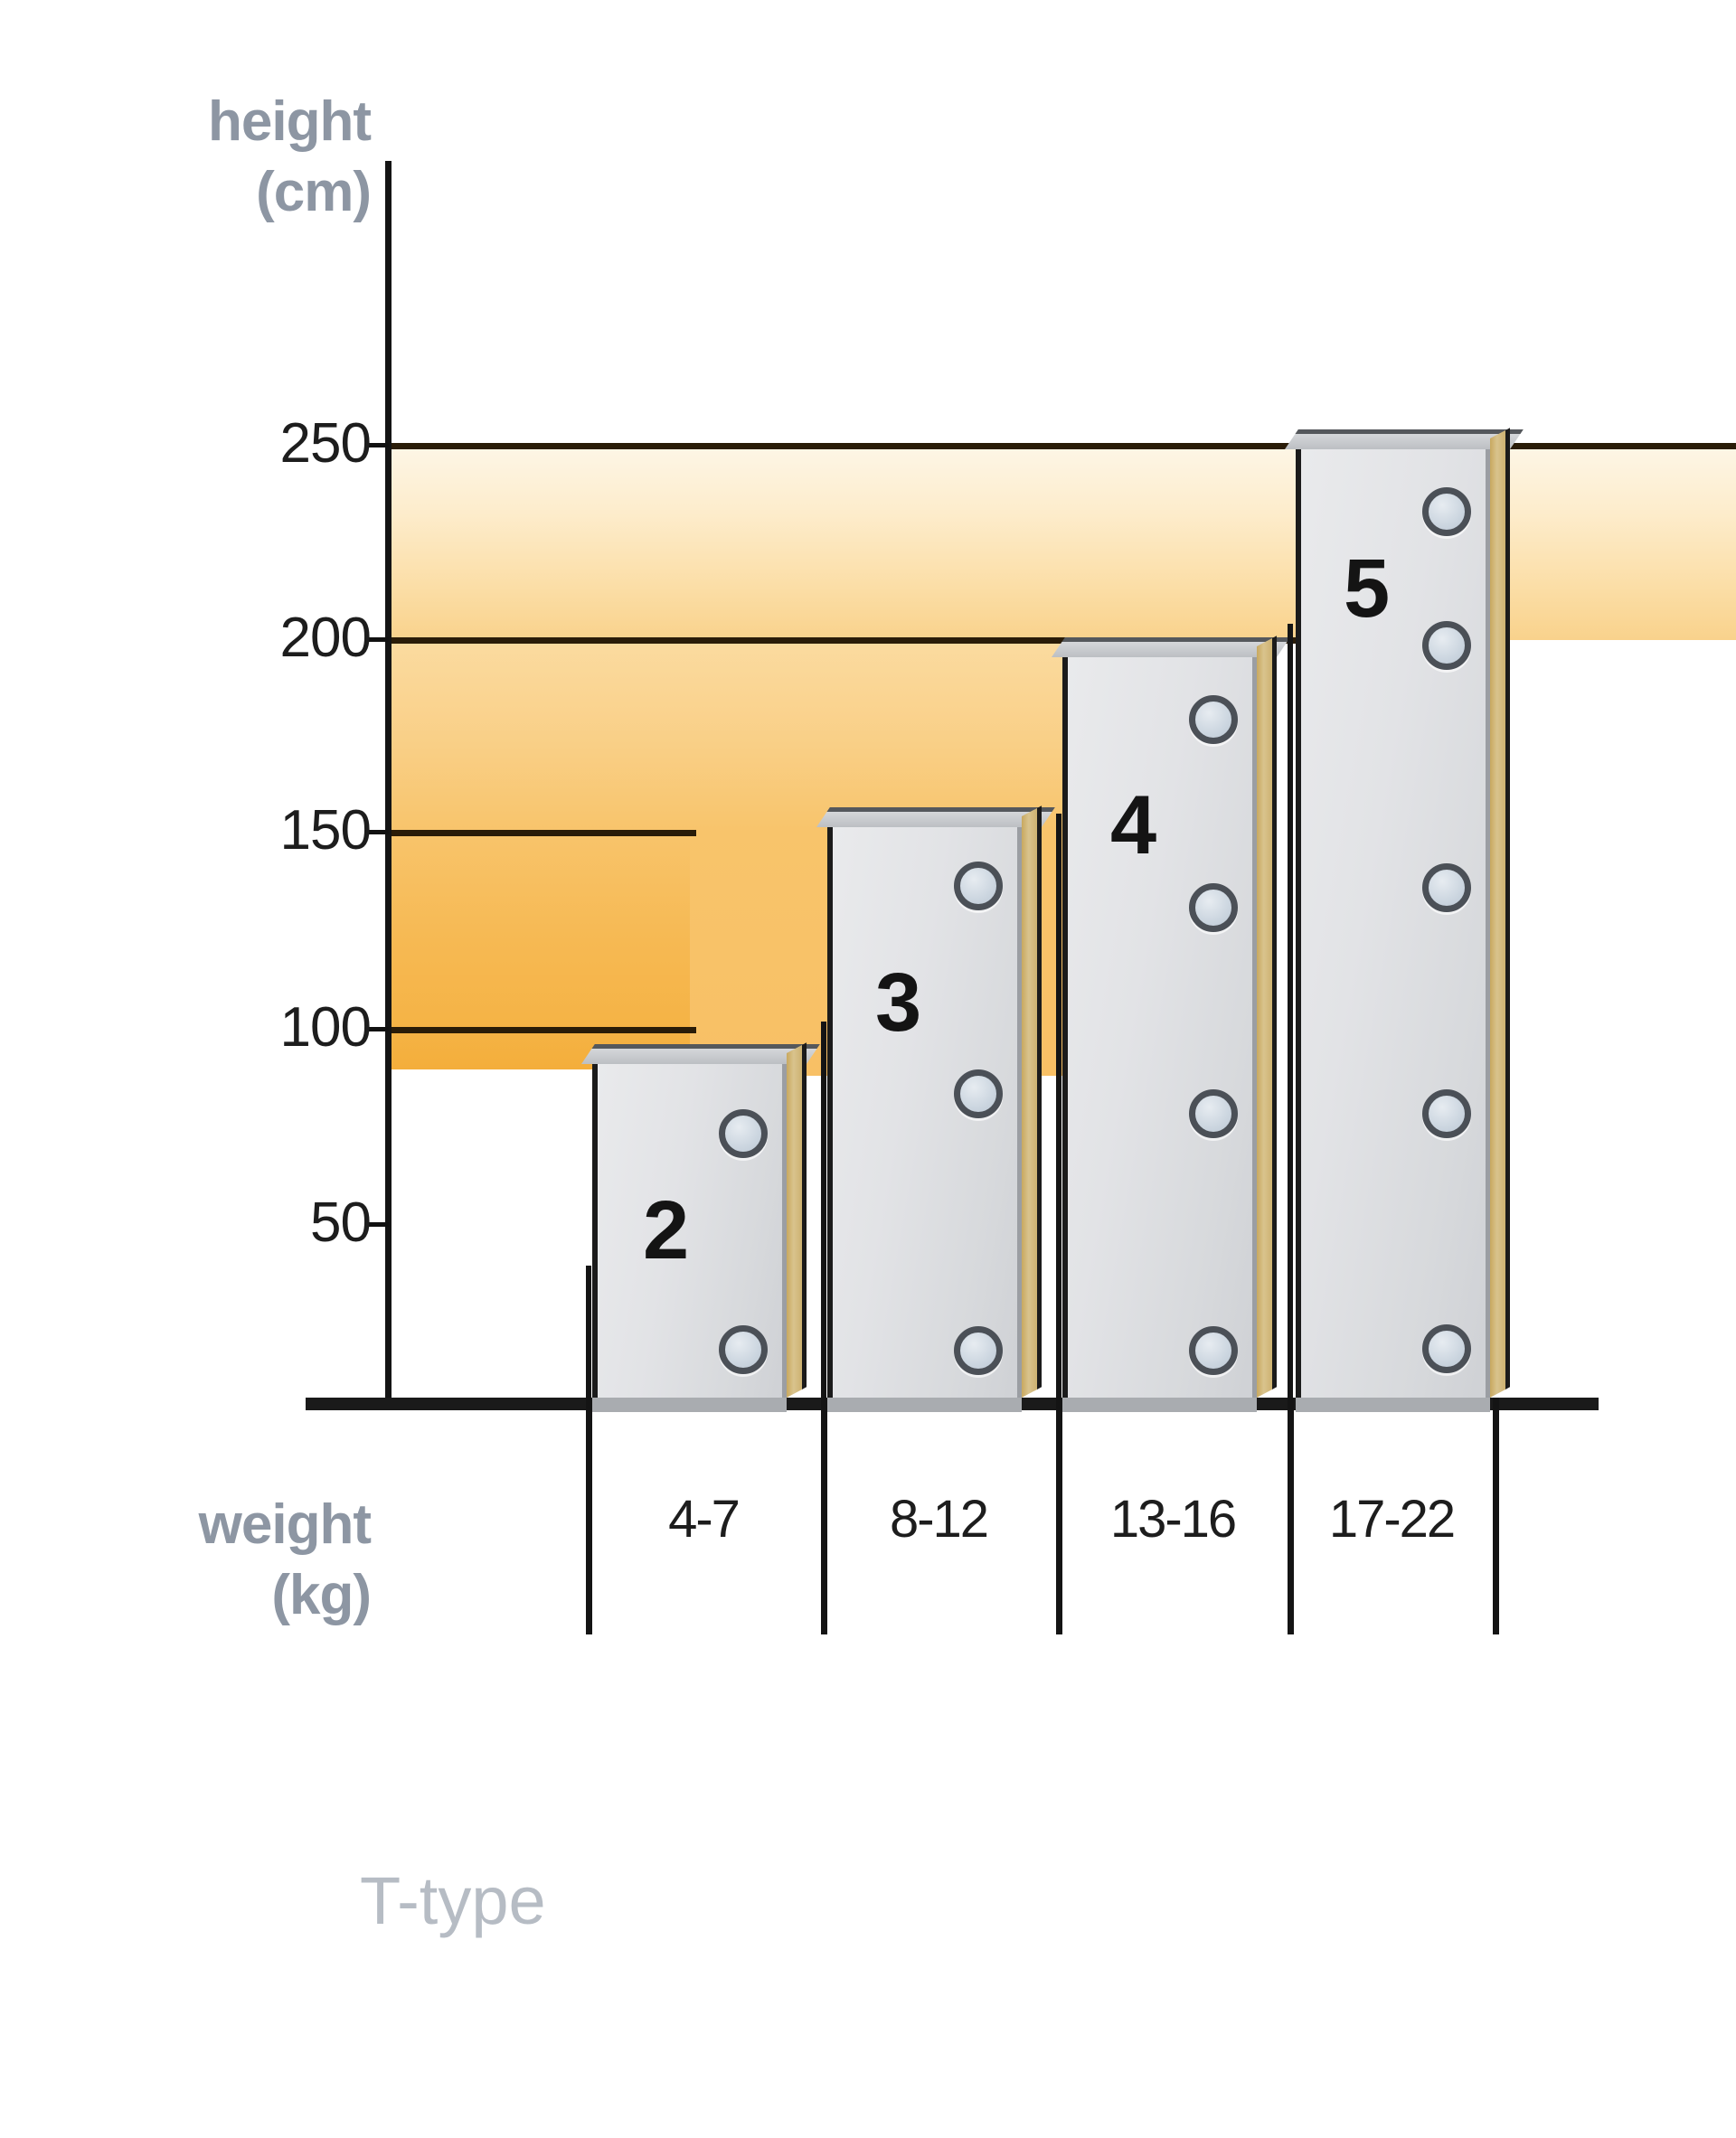 Image resolution: width=1736 pixels, height=2138 pixels. What do you see at coordinates (939, 1520) in the screenshot?
I see `x-tick-label-8-12: 8-12` at bounding box center [939, 1520].